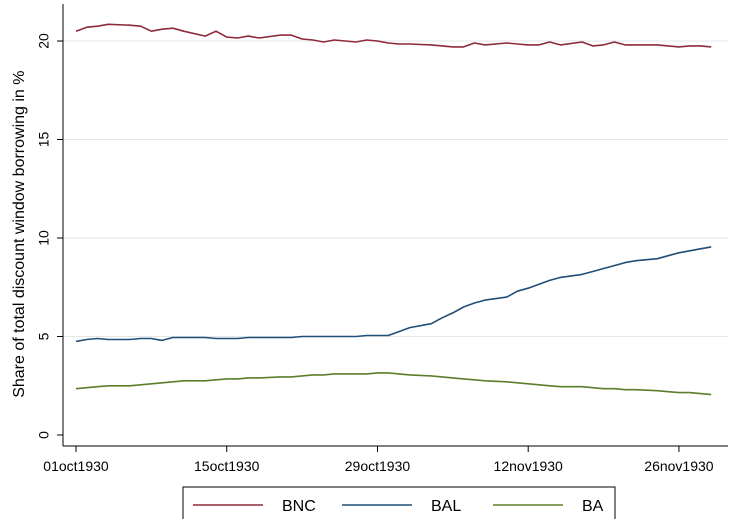 The width and height of the screenshot is (730, 519). I want to click on y-tick-label: 15, so click(44, 140).